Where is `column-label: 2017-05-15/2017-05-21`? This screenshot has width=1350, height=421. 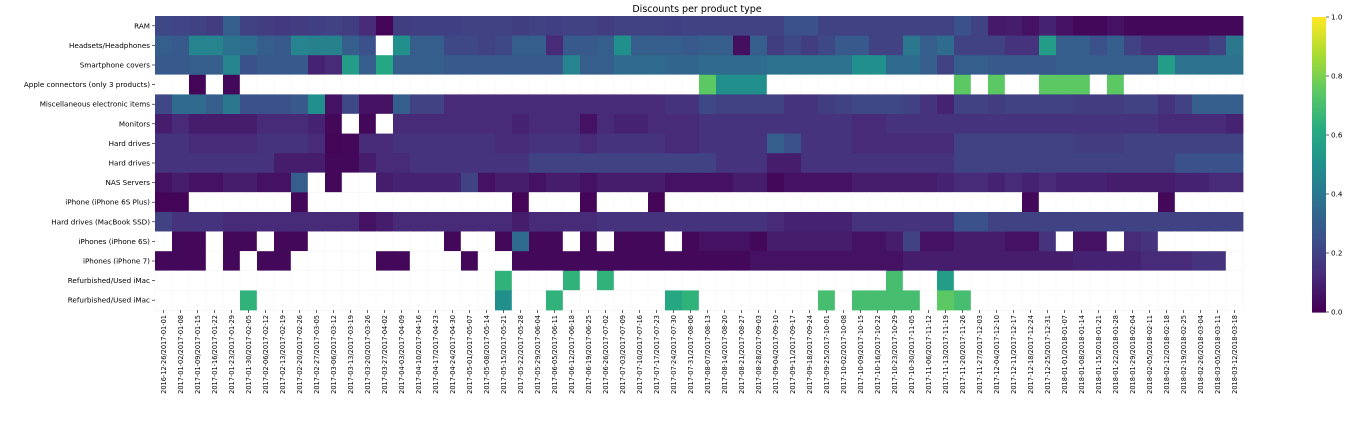 column-label: 2017-05-15/2017-05-21 is located at coordinates (504, 354).